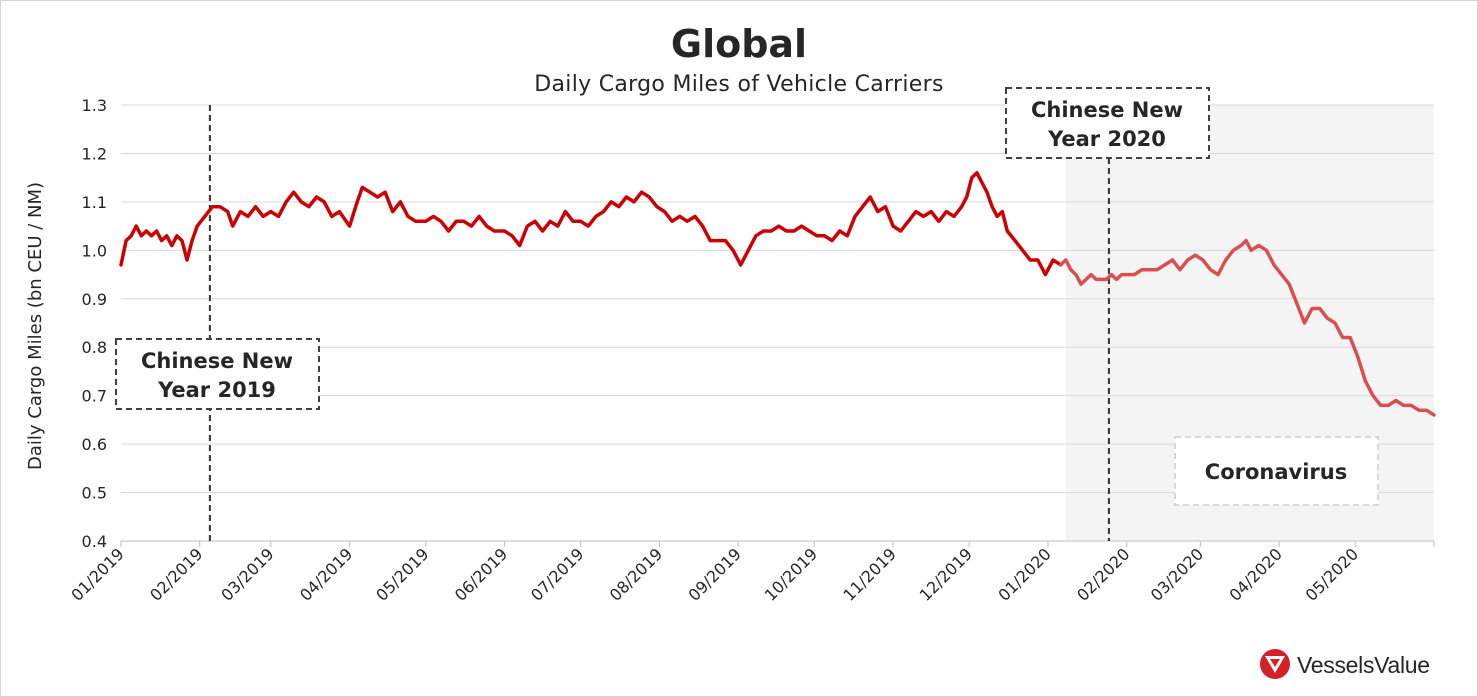 The width and height of the screenshot is (1478, 697). I want to click on x-tick-label: 05/2019, so click(402, 574).